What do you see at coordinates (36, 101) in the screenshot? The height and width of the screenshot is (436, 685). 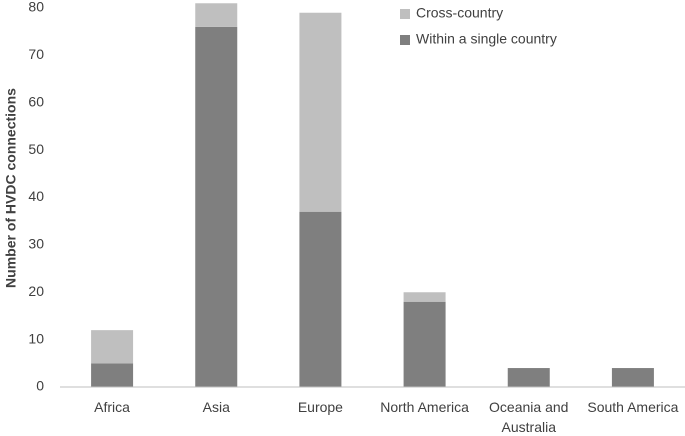 I see `y-tick-label: 60` at bounding box center [36, 101].